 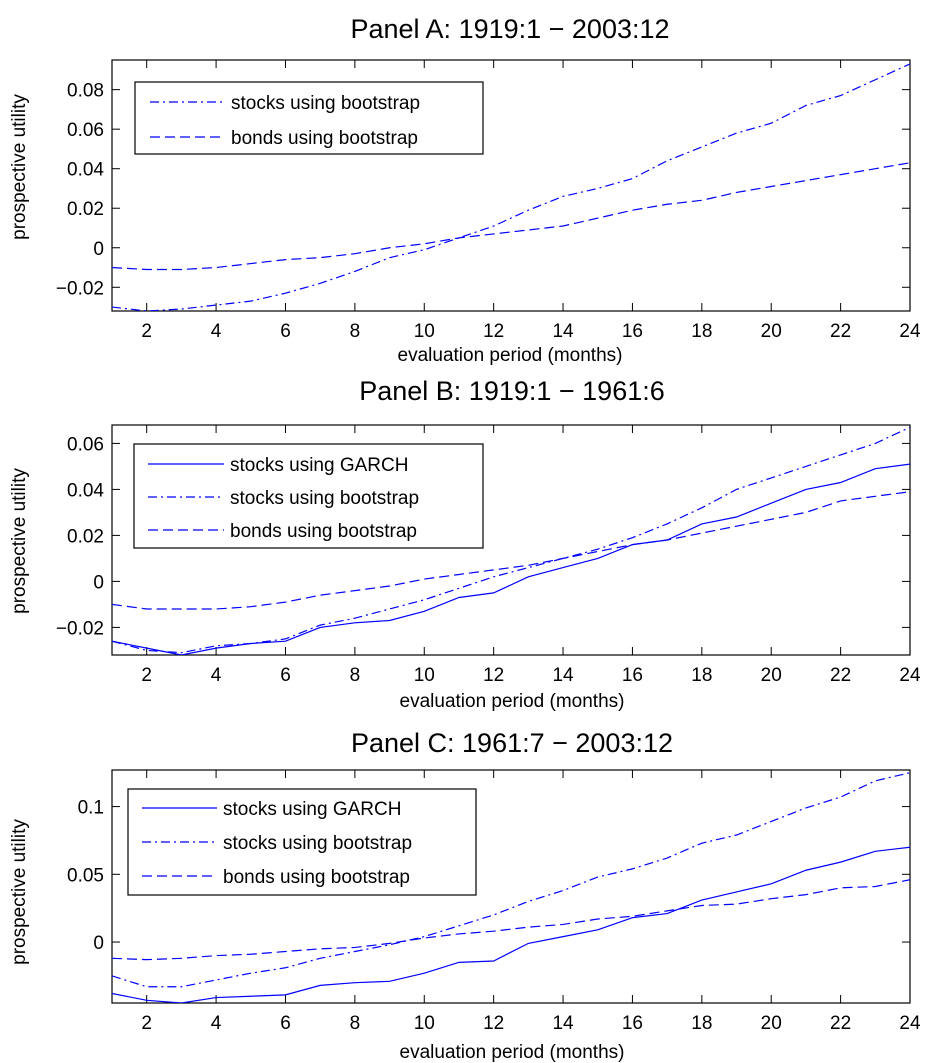 I want to click on panel-b-ylabel: prospective utility, so click(x=19, y=541).